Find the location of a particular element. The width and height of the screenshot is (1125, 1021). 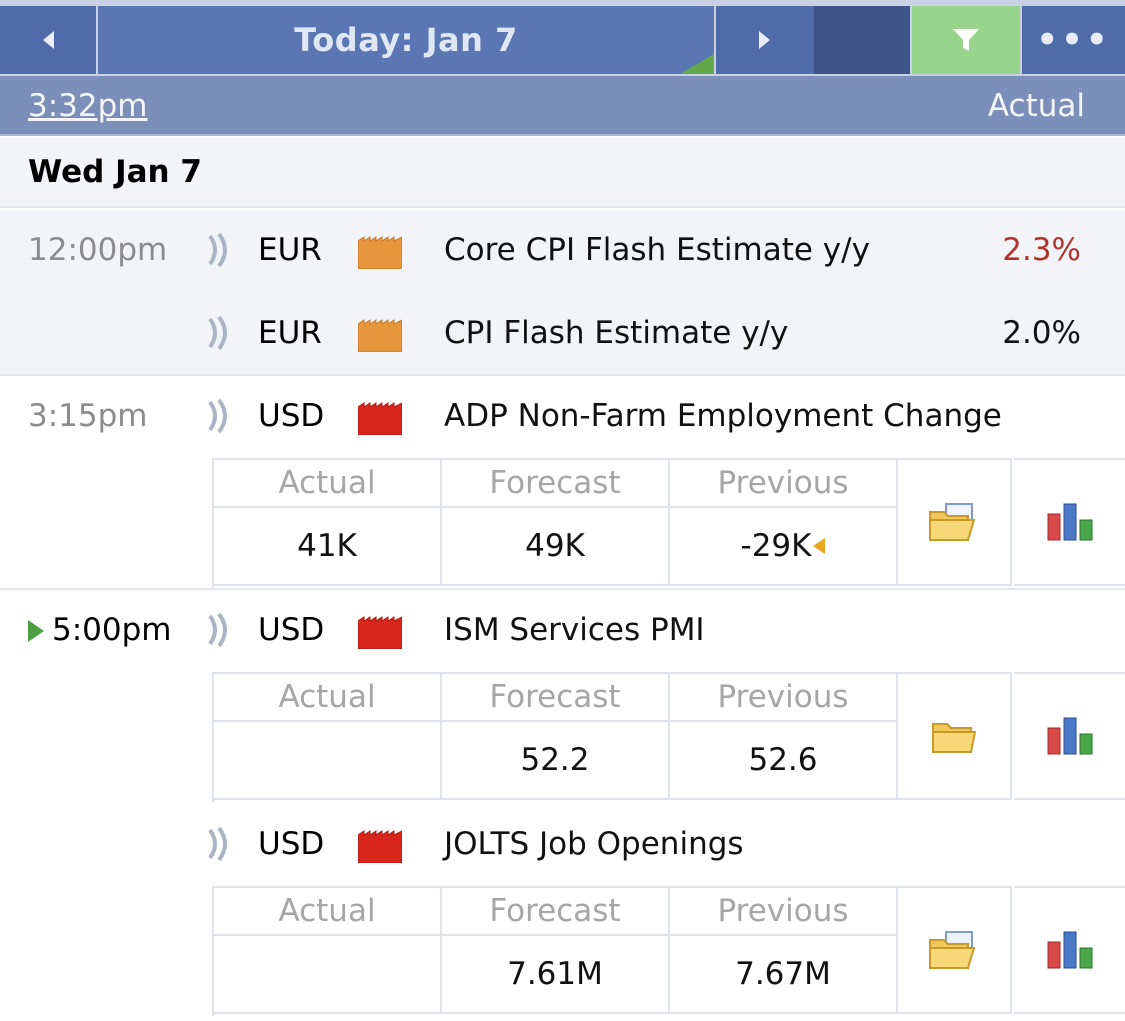

event-time: 5:00pm is located at coordinates (112, 630).